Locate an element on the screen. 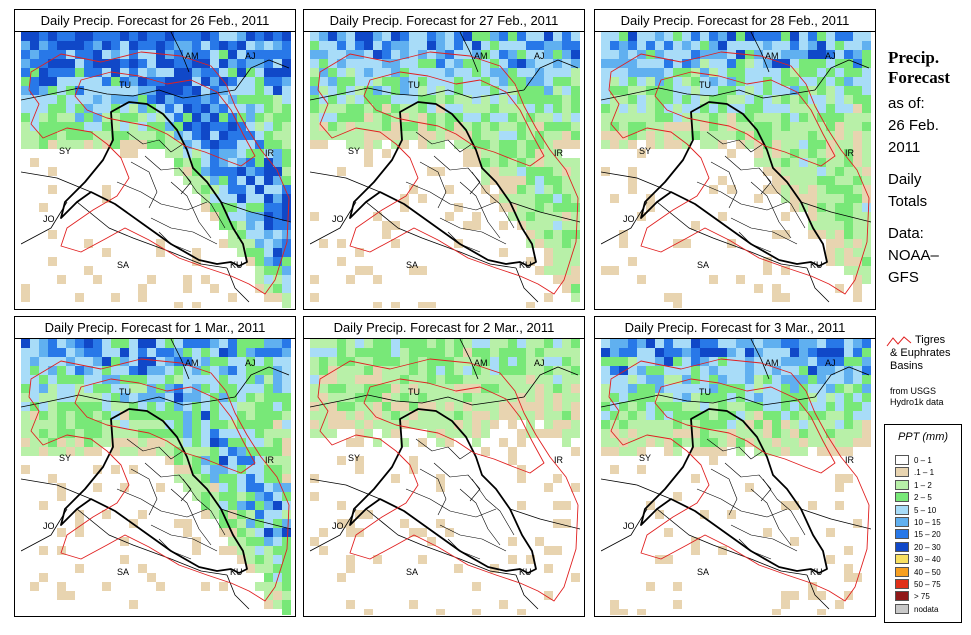  panel-title: Daily Precip. Forecast for 28 Feb., 2011 is located at coordinates (735, 21).